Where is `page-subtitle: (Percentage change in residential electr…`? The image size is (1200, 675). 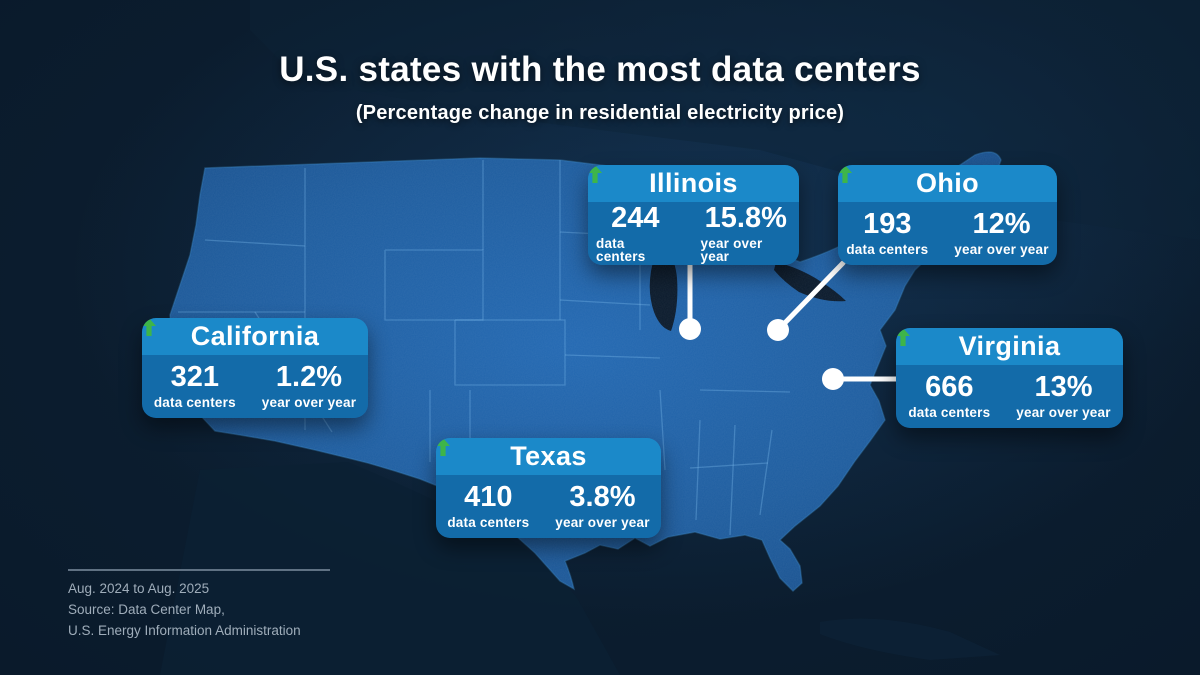
page-subtitle: (Percentage change in residential electr… is located at coordinates (600, 113).